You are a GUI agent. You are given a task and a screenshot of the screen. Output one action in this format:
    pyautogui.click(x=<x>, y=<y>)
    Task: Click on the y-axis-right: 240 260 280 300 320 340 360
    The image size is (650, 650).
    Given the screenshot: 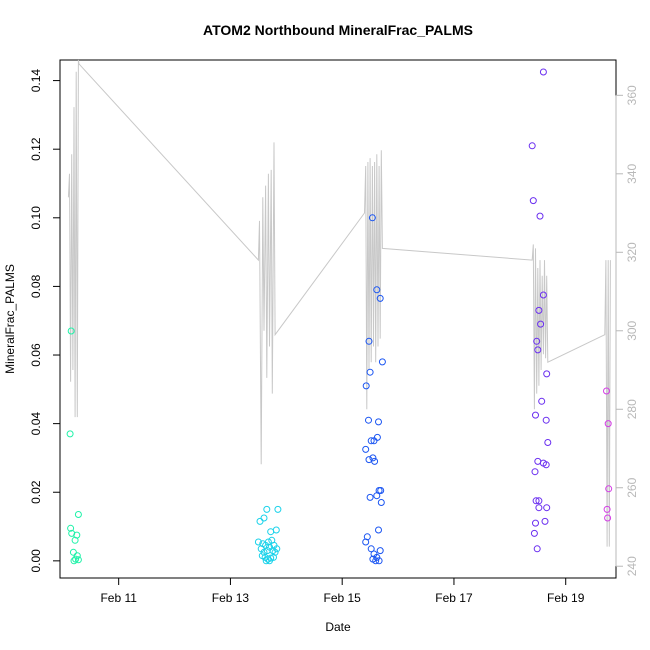 What is the action you would take?
    pyautogui.click(x=627, y=330)
    